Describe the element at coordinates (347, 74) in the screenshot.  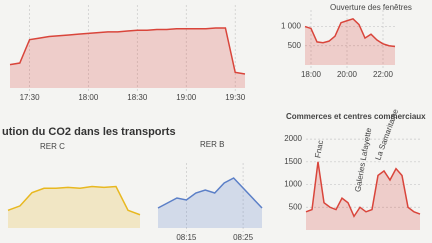
I see `x-tick-label: 20:00` at that location.